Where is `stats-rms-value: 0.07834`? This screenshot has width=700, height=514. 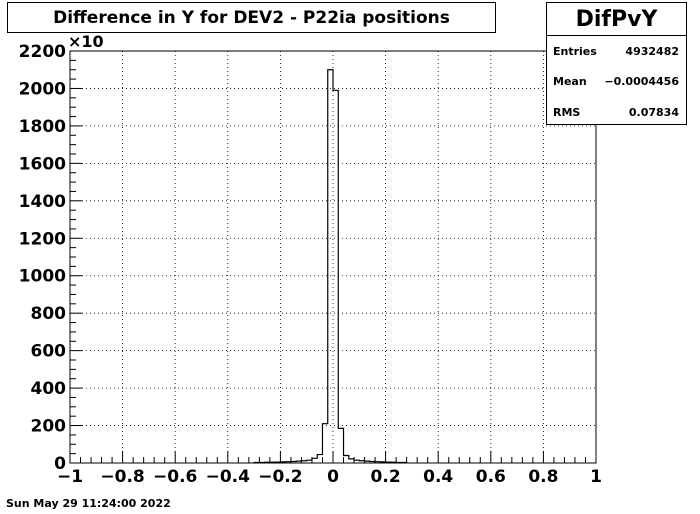 stats-rms-value: 0.07834 is located at coordinates (653, 112).